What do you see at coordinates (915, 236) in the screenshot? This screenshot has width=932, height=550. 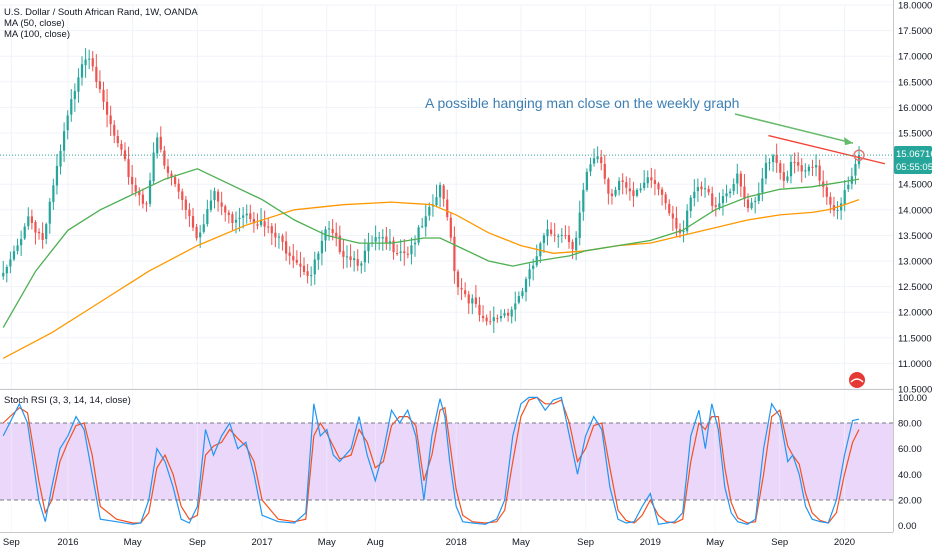 I see `price-tick-label: 13.50000` at bounding box center [915, 236].